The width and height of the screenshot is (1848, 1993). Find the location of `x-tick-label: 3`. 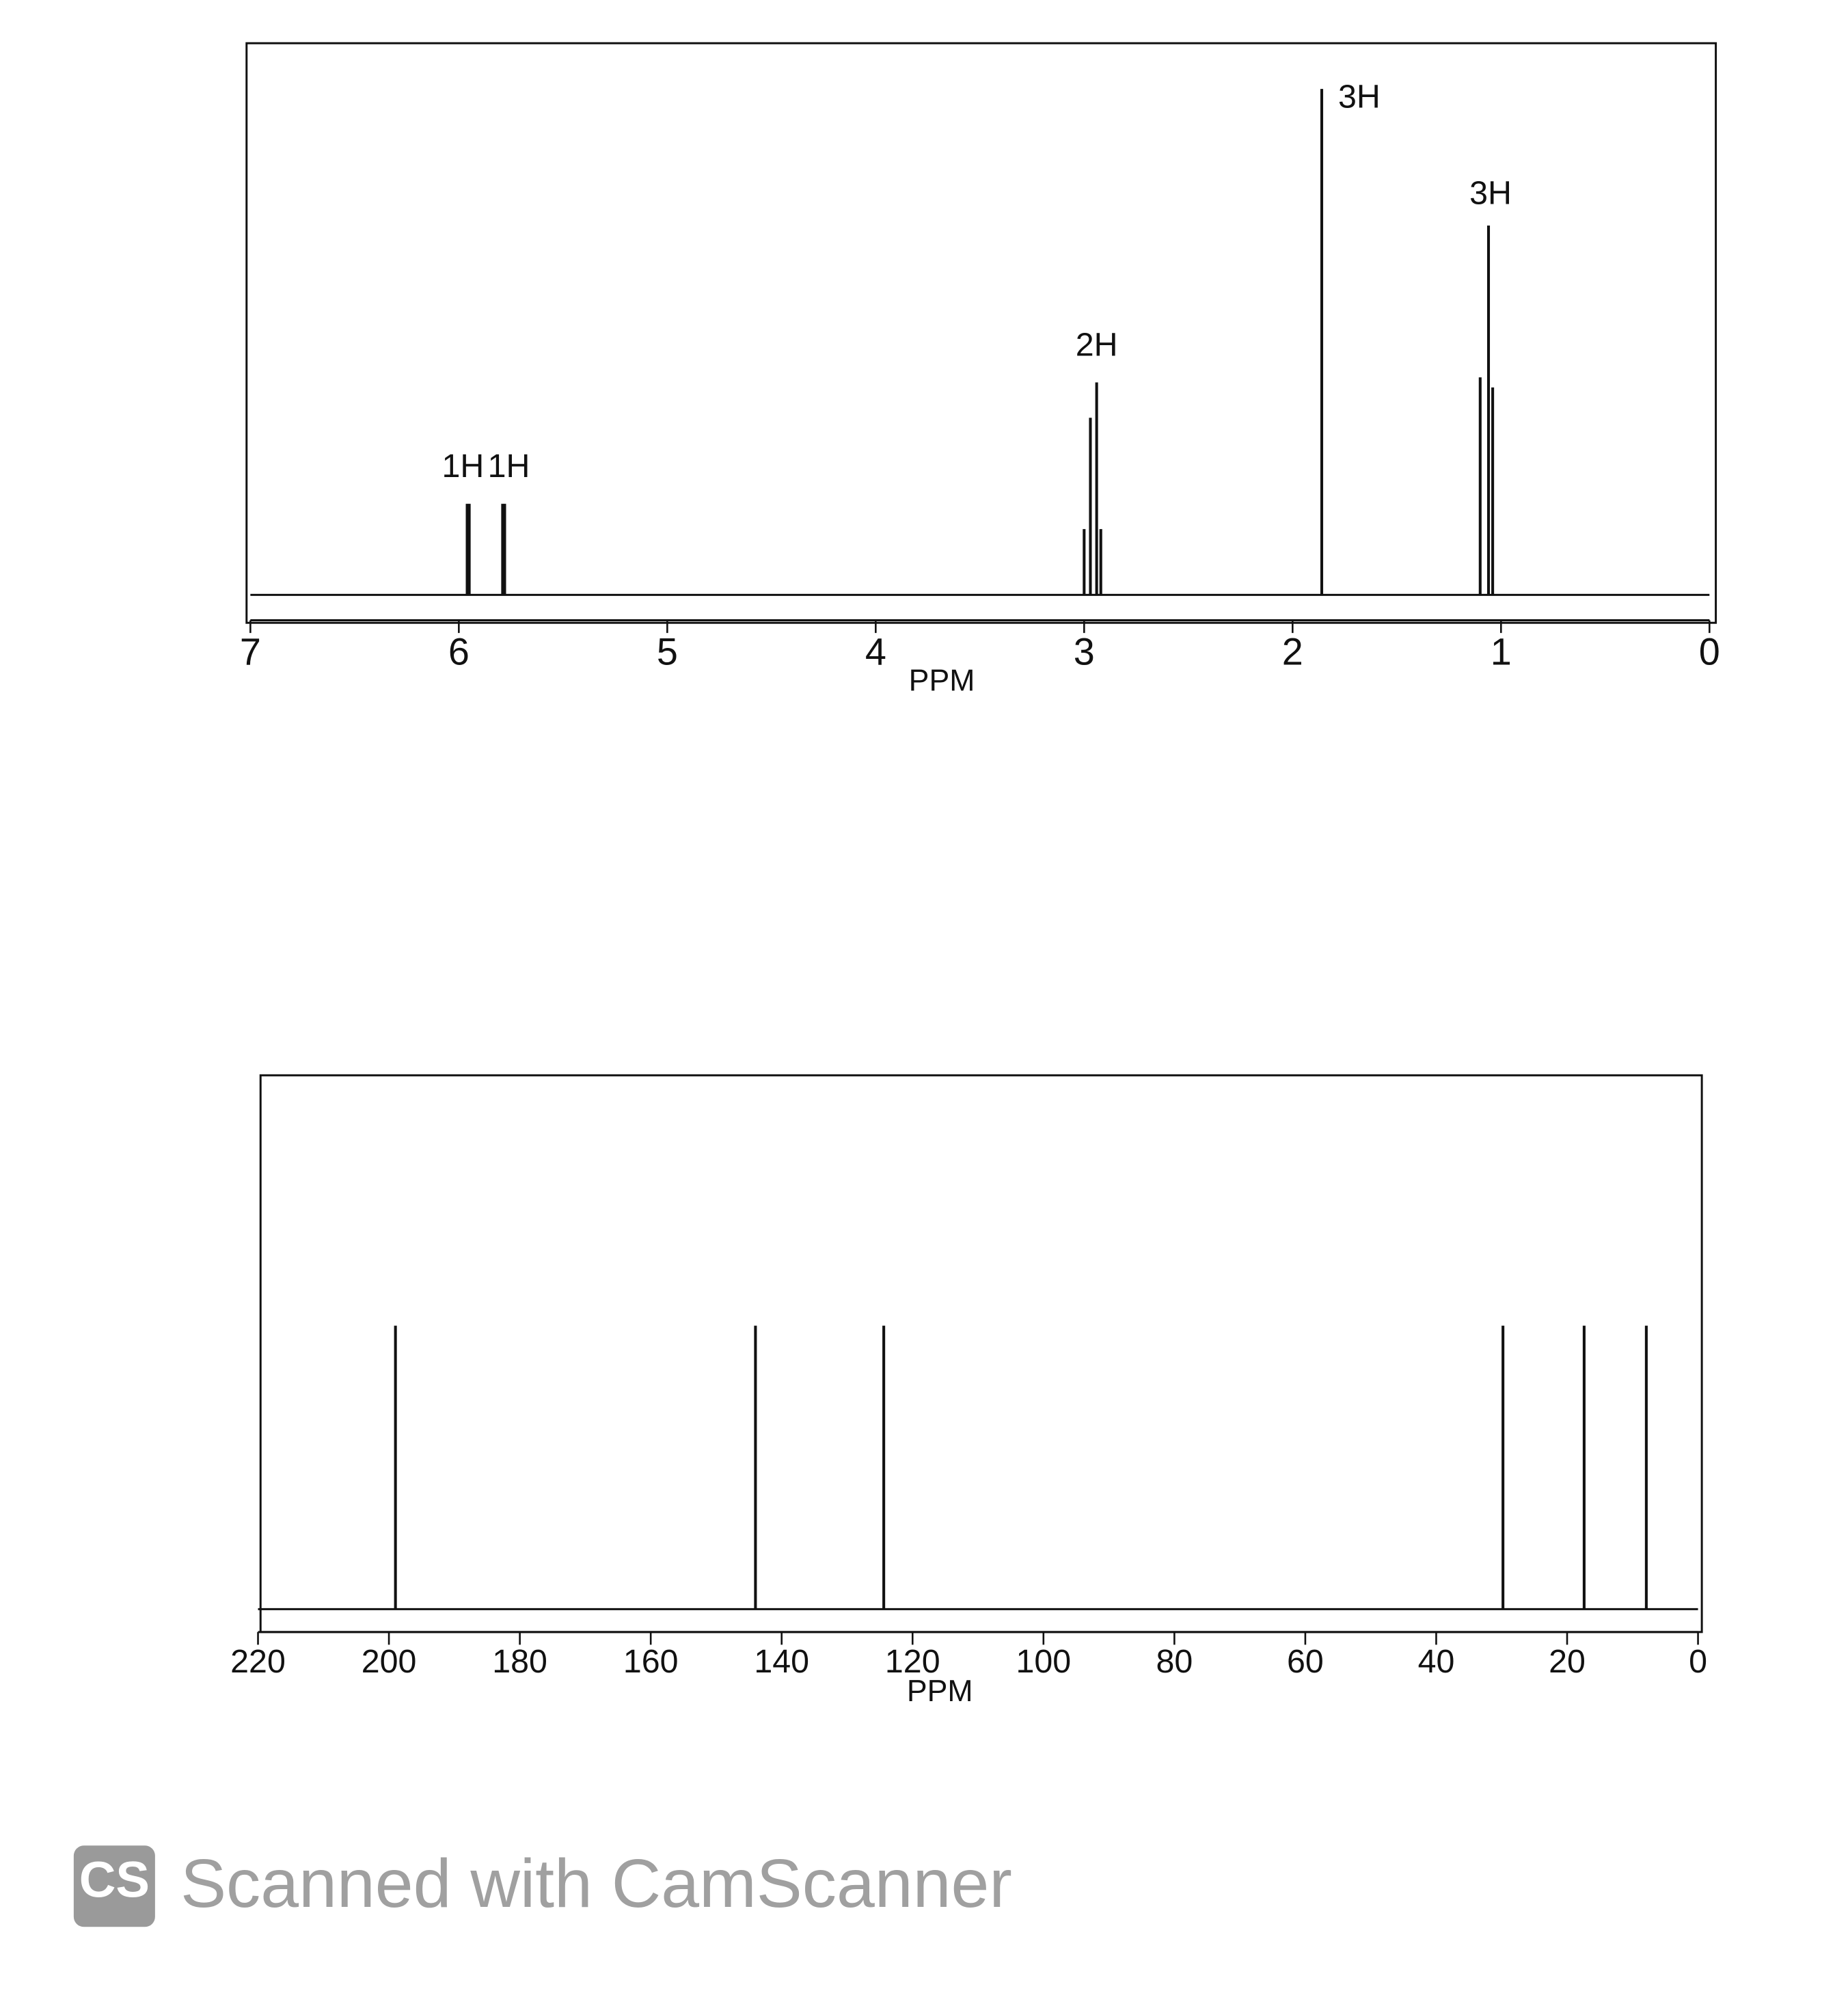

x-tick-label: 3 is located at coordinates (1085, 651).